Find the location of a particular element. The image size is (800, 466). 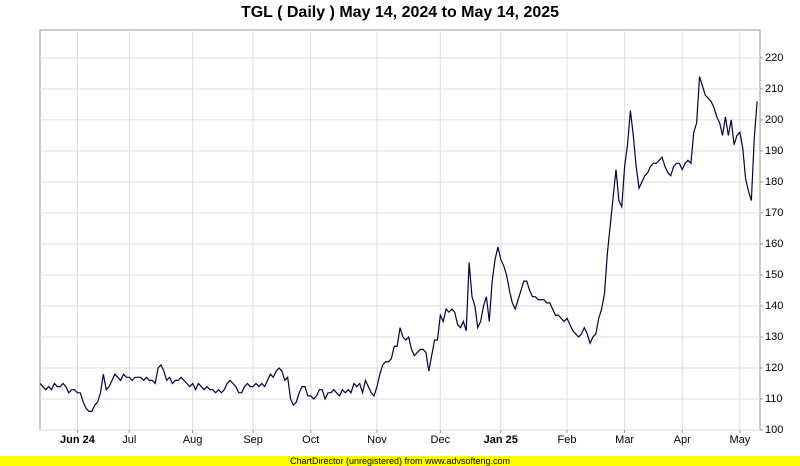

y-tick-label: 100 is located at coordinates (774, 430).